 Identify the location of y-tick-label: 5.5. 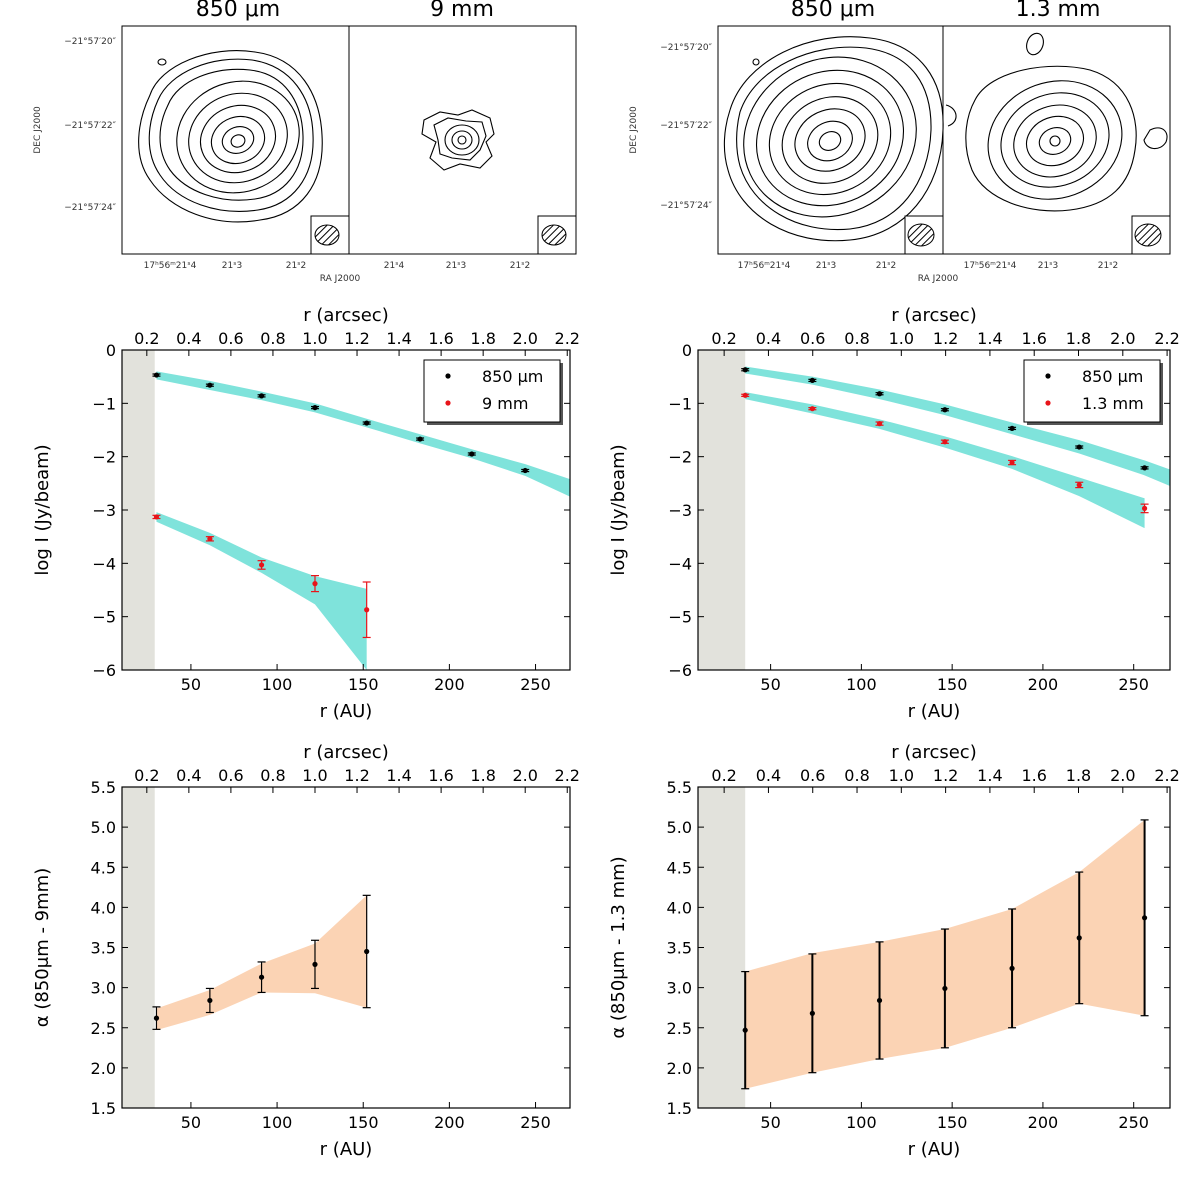
(679, 787).